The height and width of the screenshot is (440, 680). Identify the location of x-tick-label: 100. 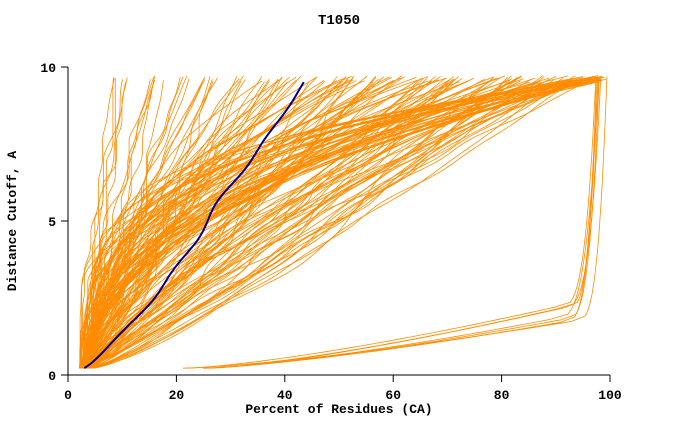
(610, 395).